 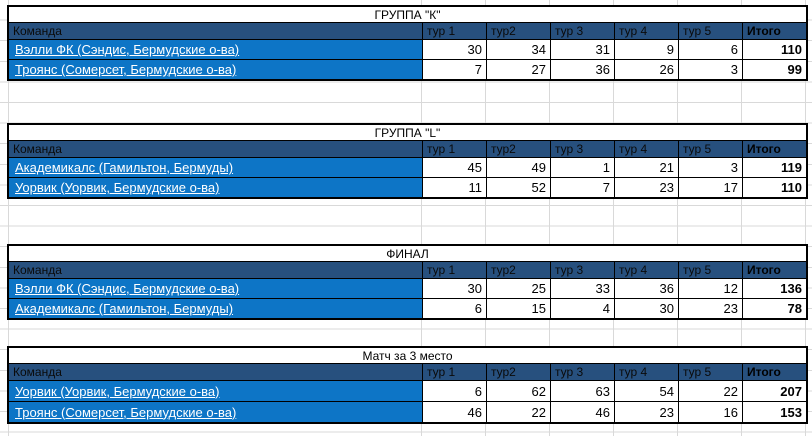 I want to click on score-cell-r1: 45, so click(x=454, y=167).